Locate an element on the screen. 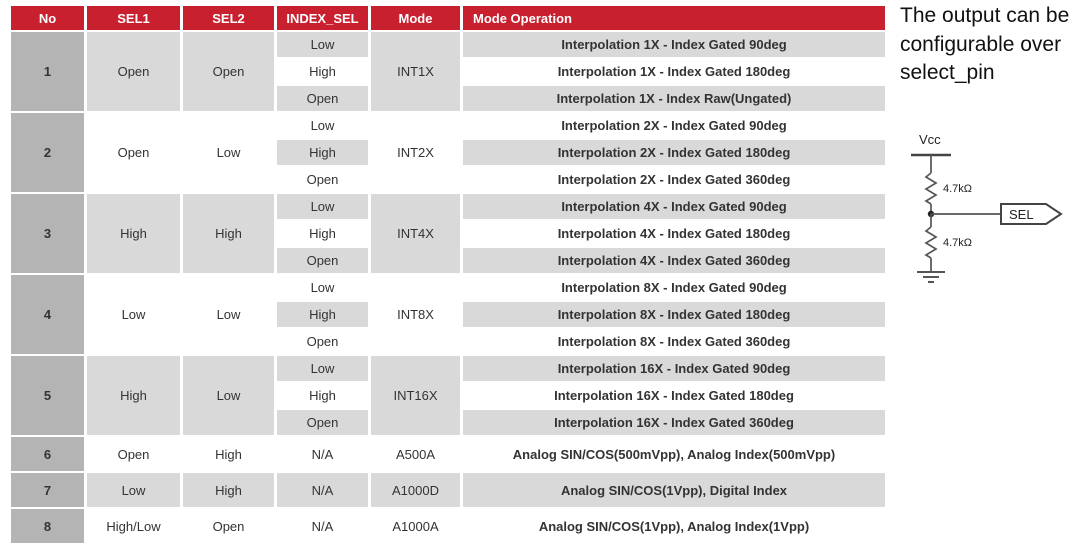  resistor-top-label: 4.7kΩ is located at coordinates (957, 189).